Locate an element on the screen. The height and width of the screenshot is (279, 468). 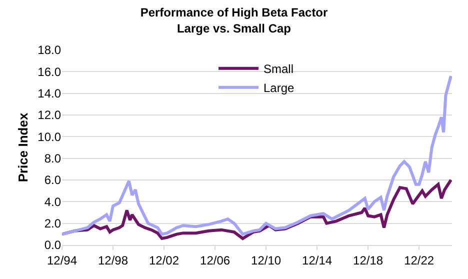
y-tick-label: 18.0 is located at coordinates (50, 50).